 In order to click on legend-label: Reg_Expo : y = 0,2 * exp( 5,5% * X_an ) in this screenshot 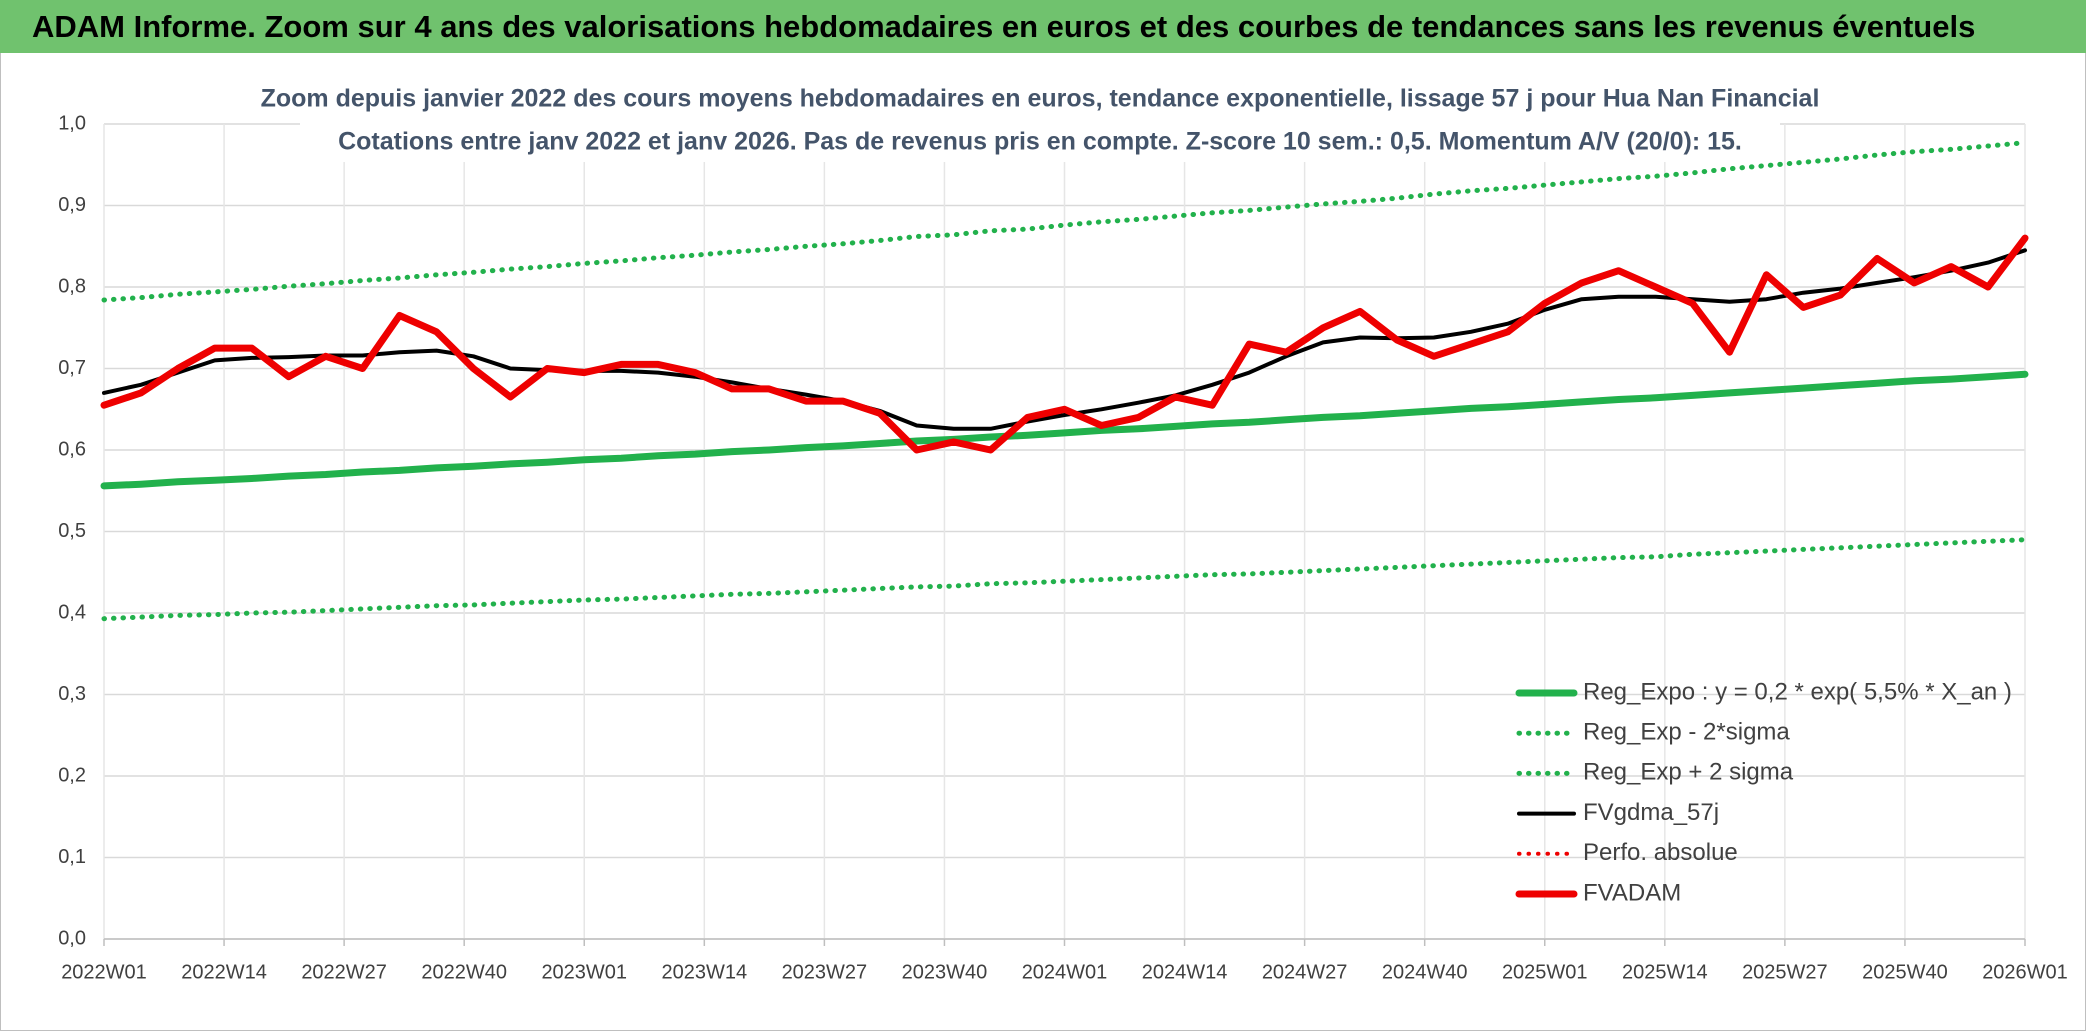, I will do `click(1797, 691)`.